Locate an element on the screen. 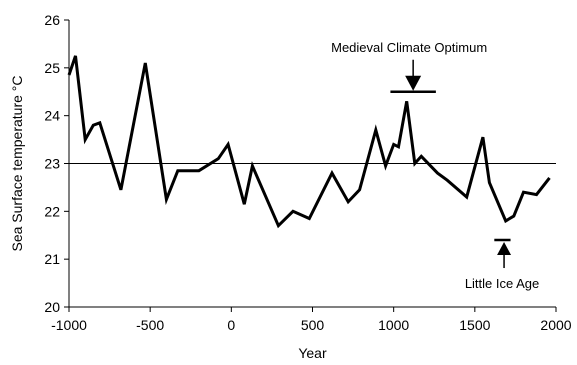  annotation-label: Little Ice Age is located at coordinates (502, 283).